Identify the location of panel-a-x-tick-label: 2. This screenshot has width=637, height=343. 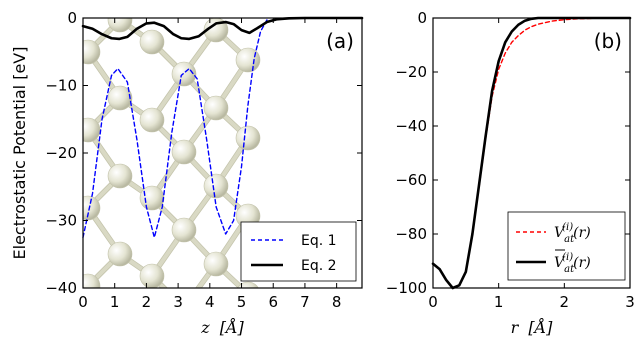
(147, 302).